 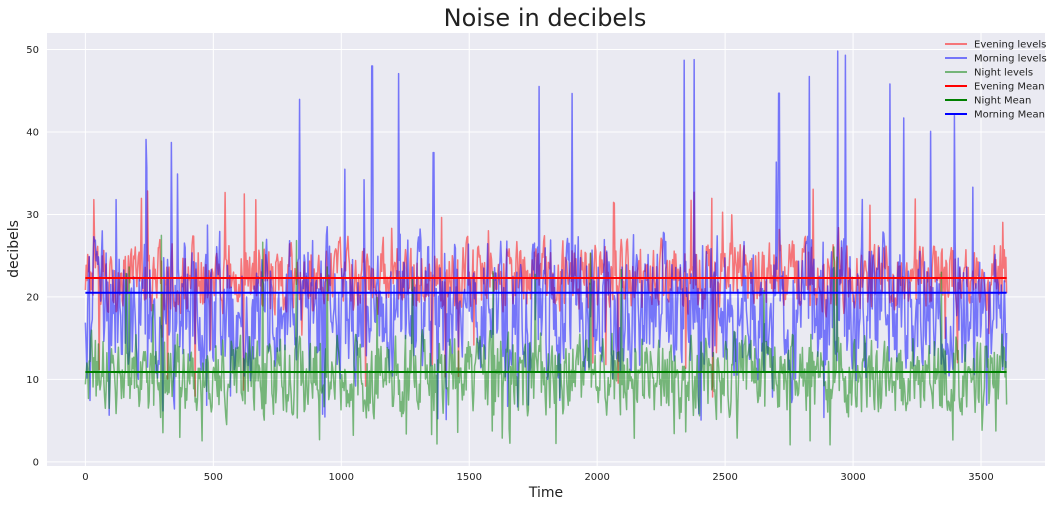 I want to click on y-tick-label: 20, so click(x=32, y=297).